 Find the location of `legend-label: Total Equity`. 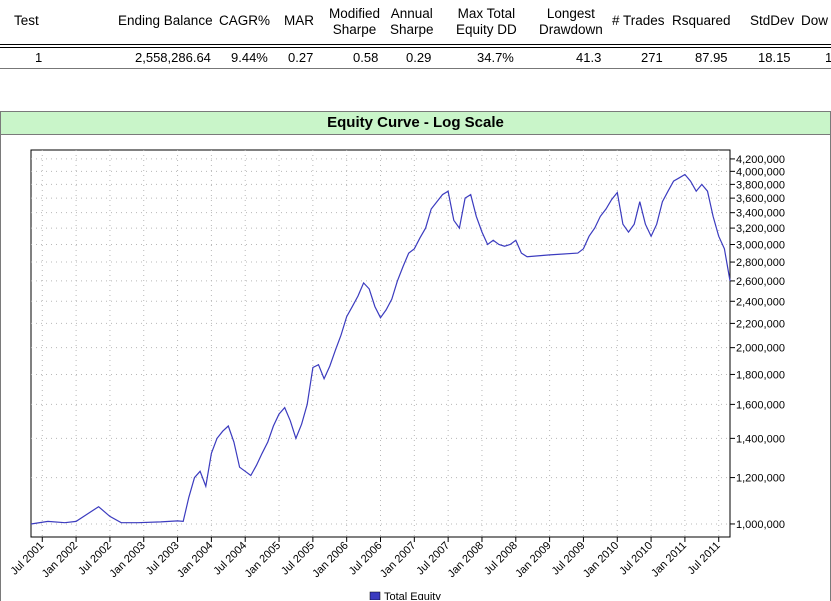

legend-label: Total Equity is located at coordinates (412, 595).